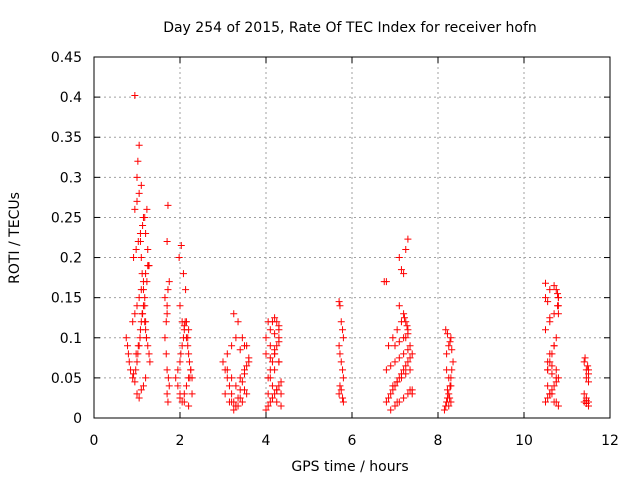 The height and width of the screenshot is (480, 640). What do you see at coordinates (349, 467) in the screenshot?
I see `x-axis-title: GPS time / hours` at bounding box center [349, 467].